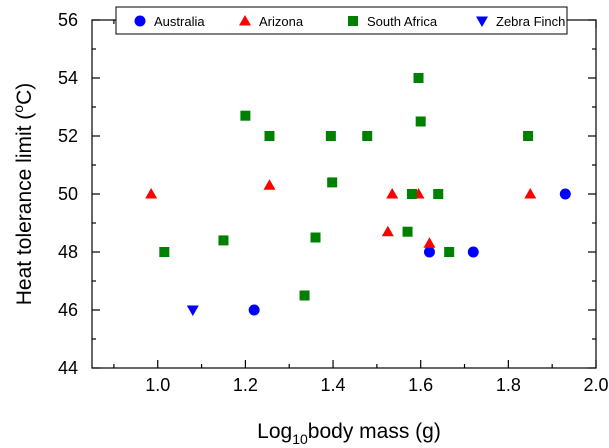 The height and width of the screenshot is (448, 609). What do you see at coordinates (245, 385) in the screenshot?
I see `x-tick-label: 1.2` at bounding box center [245, 385].